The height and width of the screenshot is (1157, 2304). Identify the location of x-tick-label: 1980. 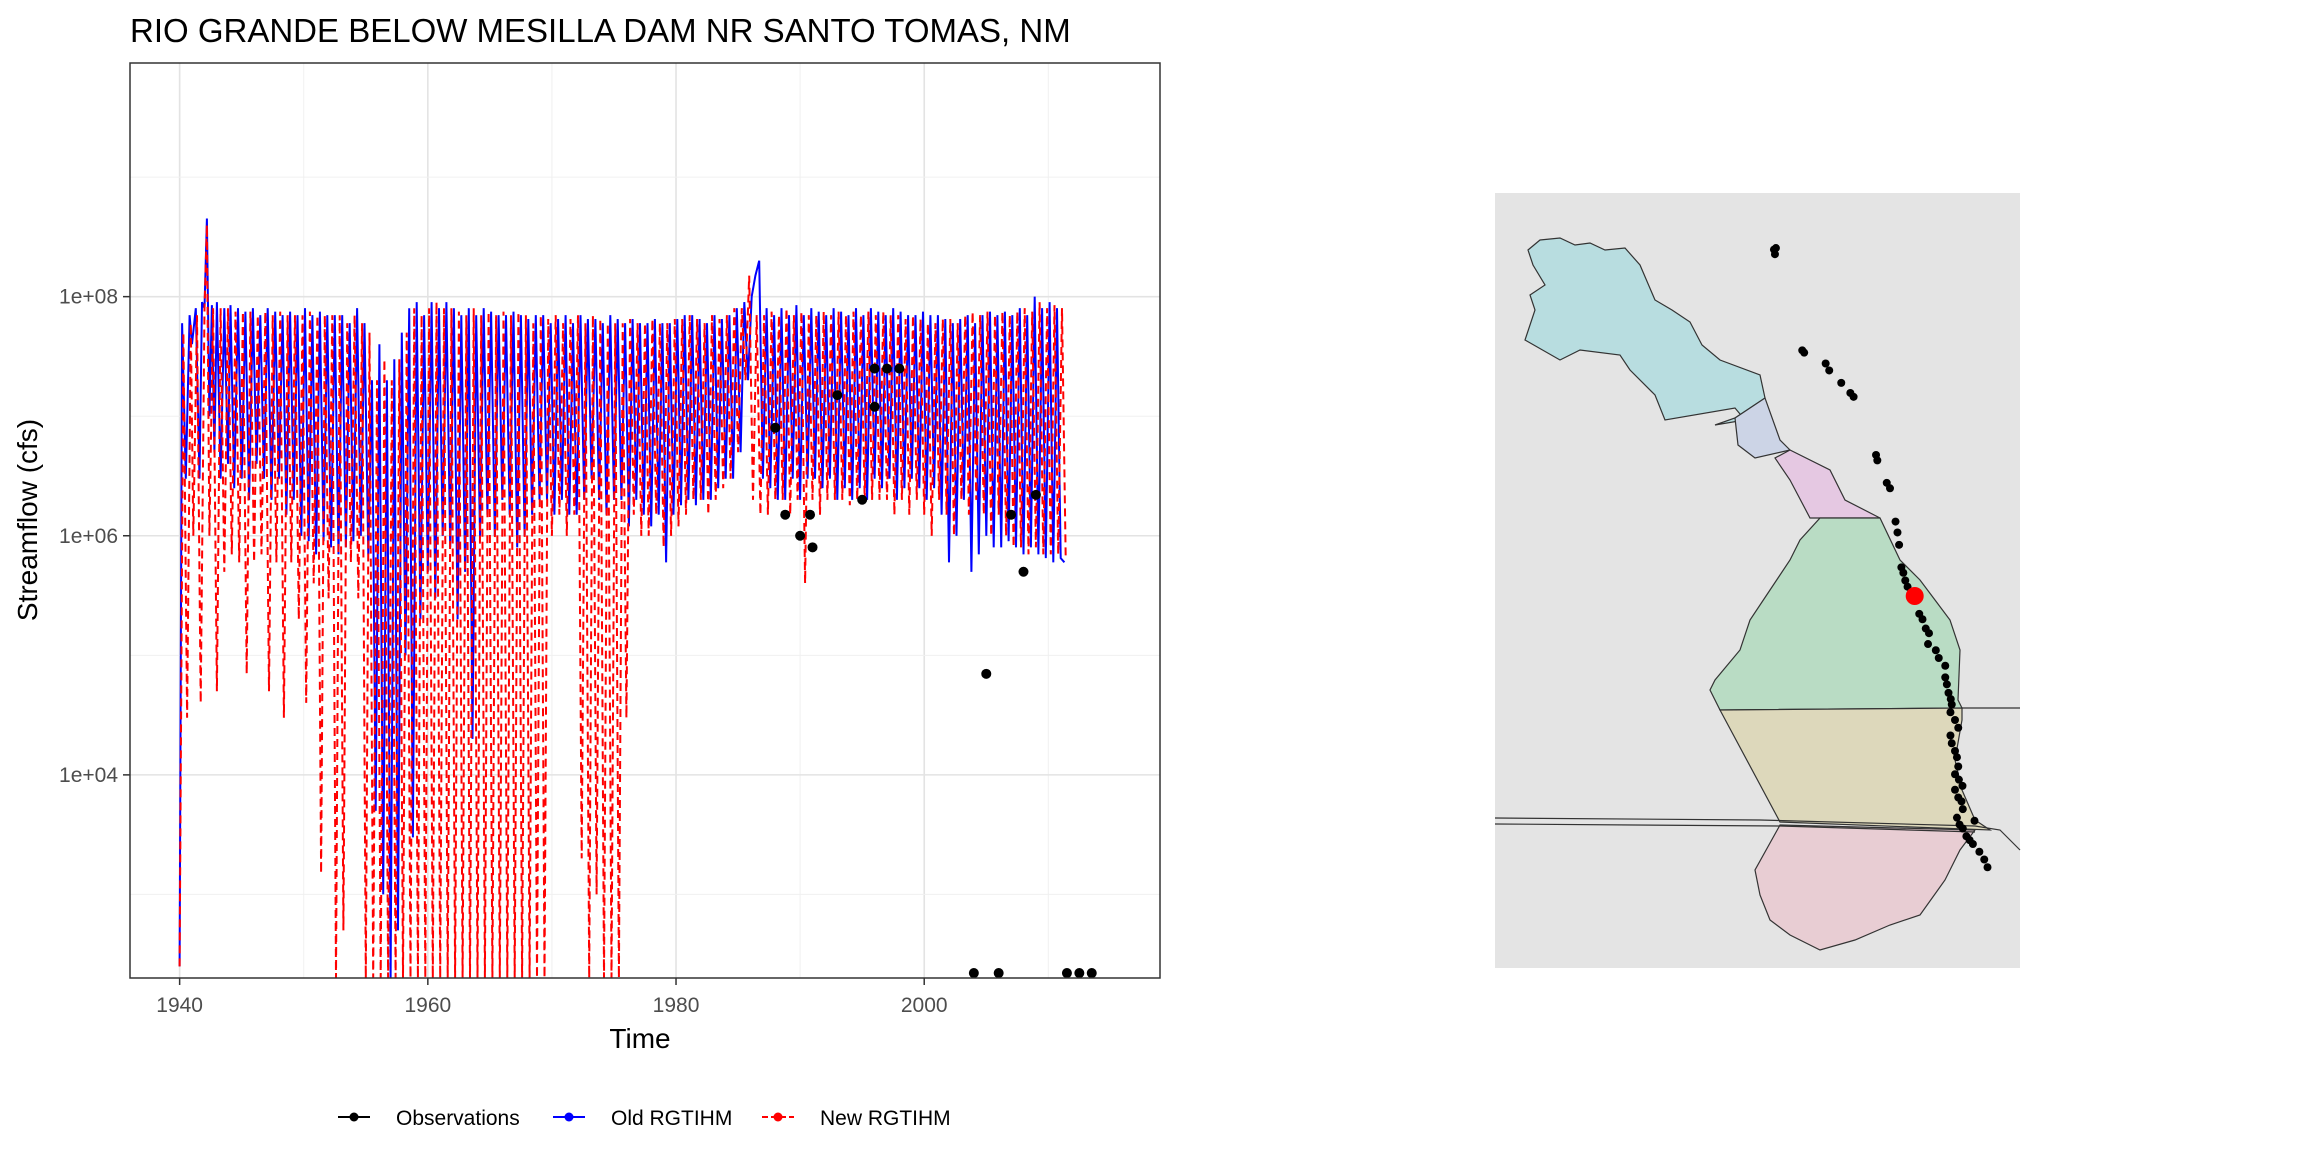
(676, 1005).